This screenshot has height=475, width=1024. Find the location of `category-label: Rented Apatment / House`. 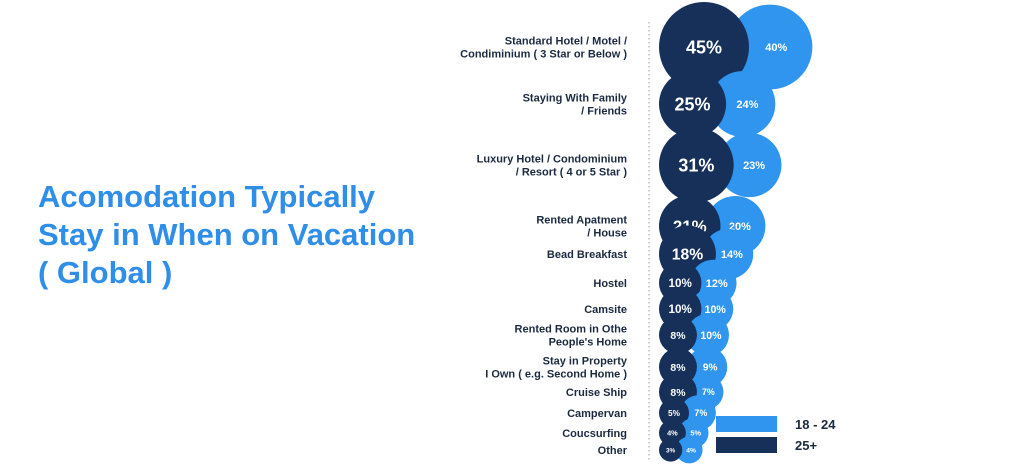

category-label: Rented Apatment / House is located at coordinates (581, 227).